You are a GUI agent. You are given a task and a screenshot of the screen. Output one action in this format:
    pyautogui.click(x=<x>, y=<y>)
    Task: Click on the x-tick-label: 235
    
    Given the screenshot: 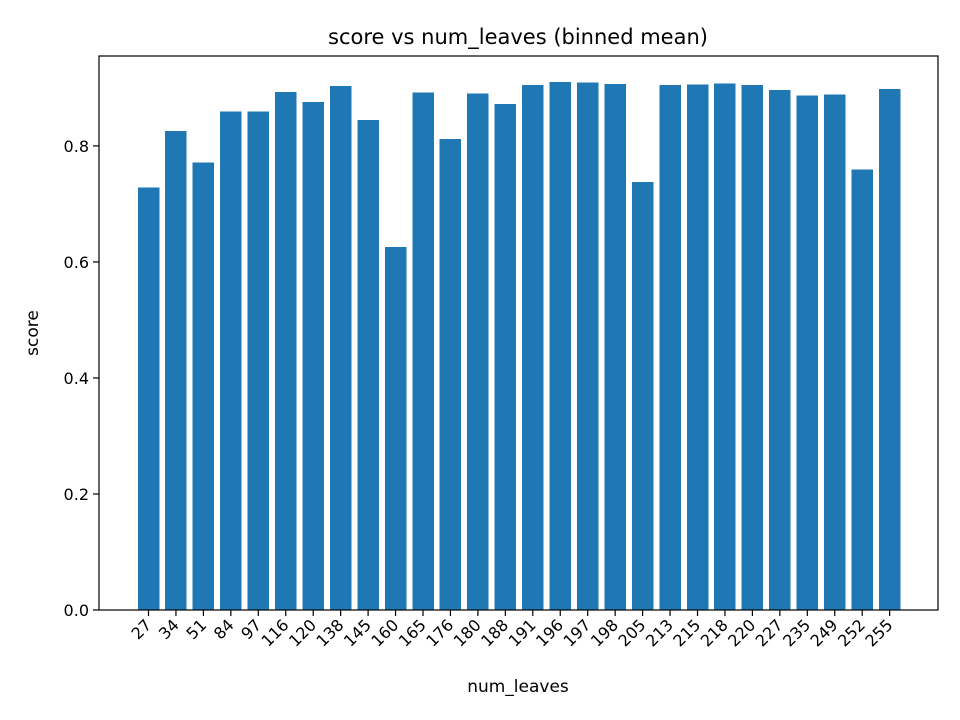 What is the action you would take?
    pyautogui.click(x=796, y=632)
    